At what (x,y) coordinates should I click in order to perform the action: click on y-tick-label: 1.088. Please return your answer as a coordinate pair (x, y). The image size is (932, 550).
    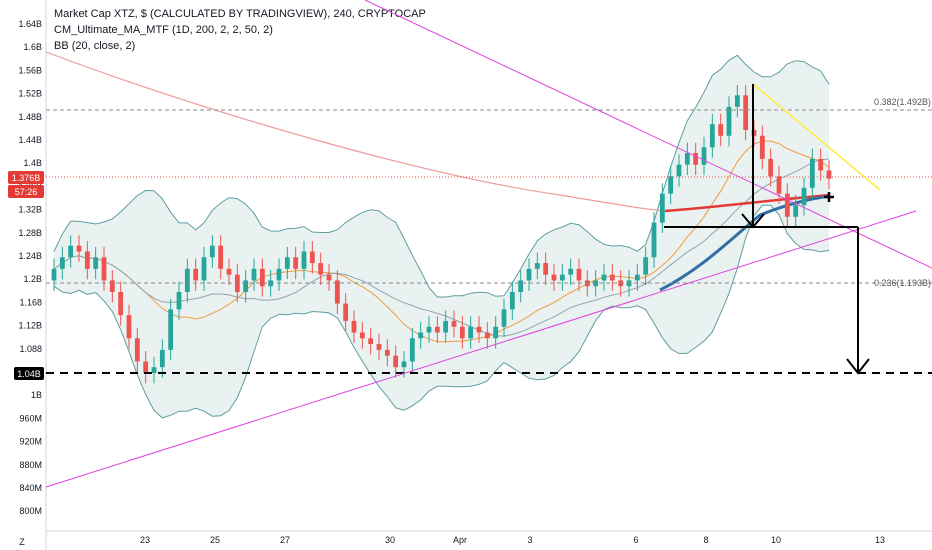
    Looking at the image, I should click on (30, 349).